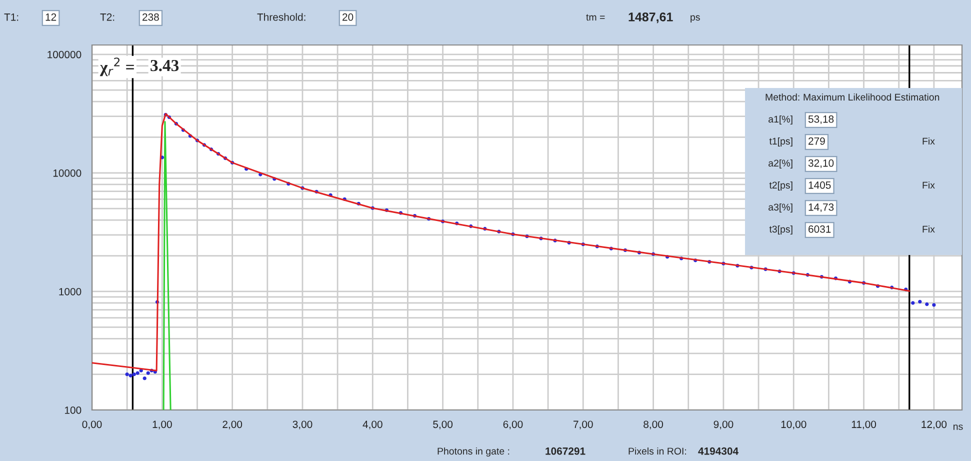 This screenshot has width=971, height=461. Describe the element at coordinates (232, 425) in the screenshot. I see `x-tick-label: 2,00` at that location.